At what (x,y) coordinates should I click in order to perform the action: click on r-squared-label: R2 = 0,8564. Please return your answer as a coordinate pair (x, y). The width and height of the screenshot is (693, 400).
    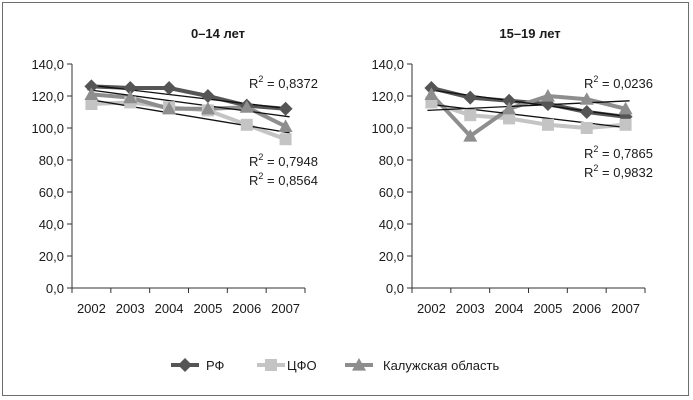
    Looking at the image, I should click on (283, 179).